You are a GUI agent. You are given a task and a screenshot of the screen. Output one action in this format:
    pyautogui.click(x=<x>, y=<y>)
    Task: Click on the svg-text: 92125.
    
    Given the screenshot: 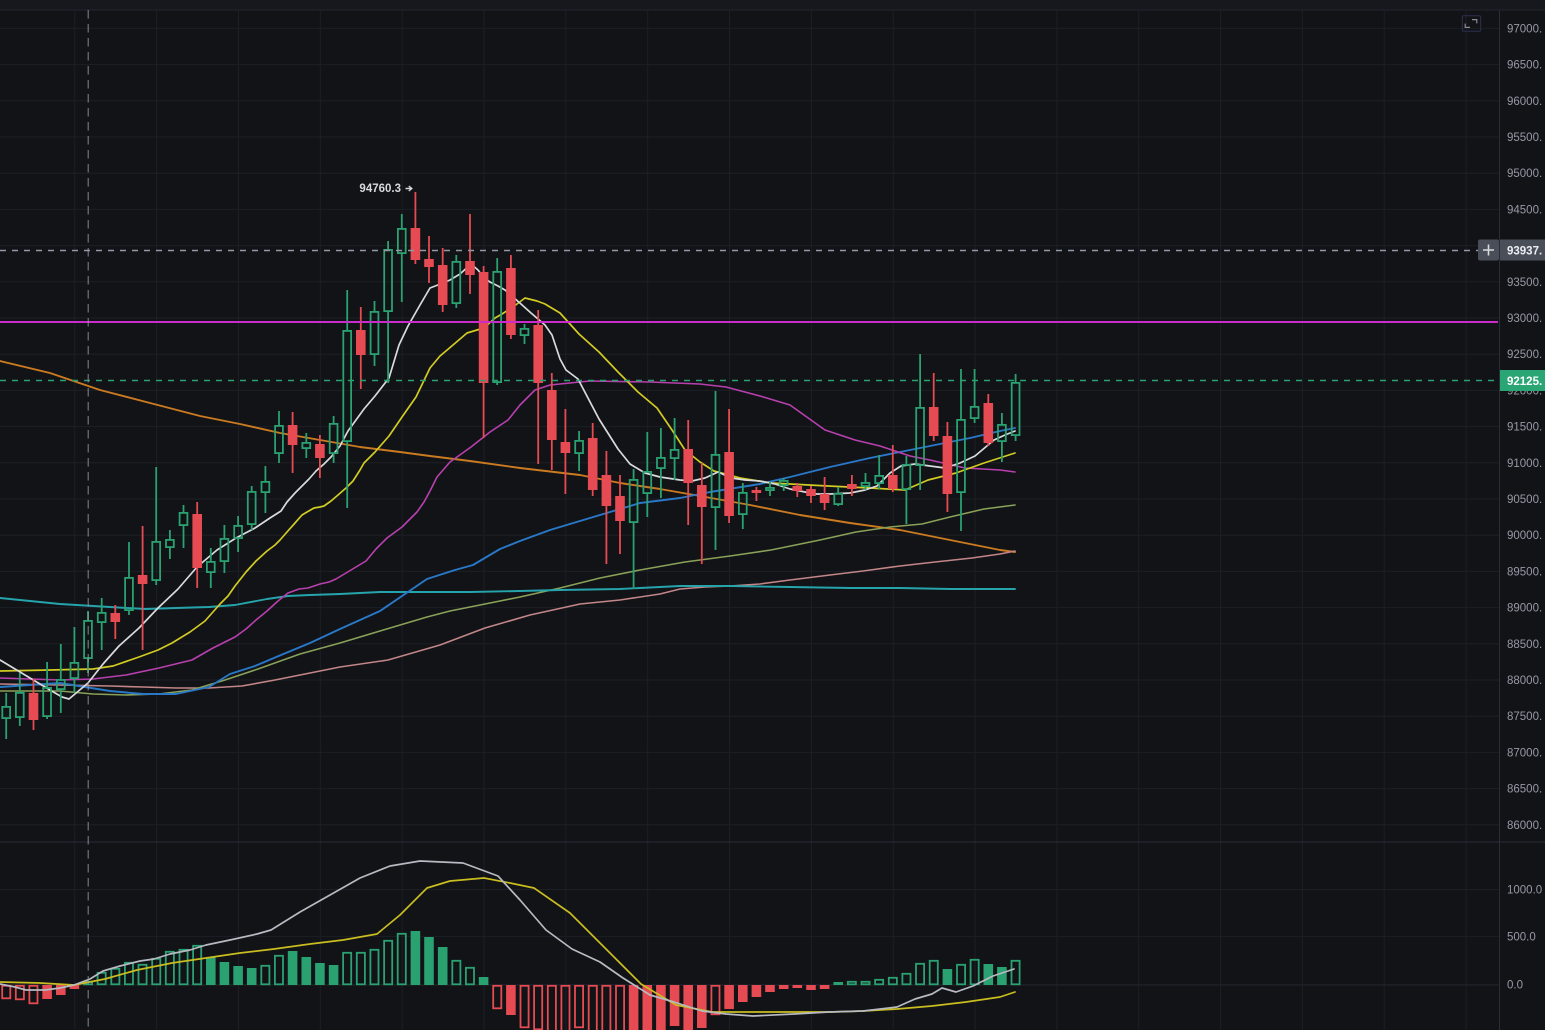 What is the action you would take?
    pyautogui.click(x=1524, y=382)
    